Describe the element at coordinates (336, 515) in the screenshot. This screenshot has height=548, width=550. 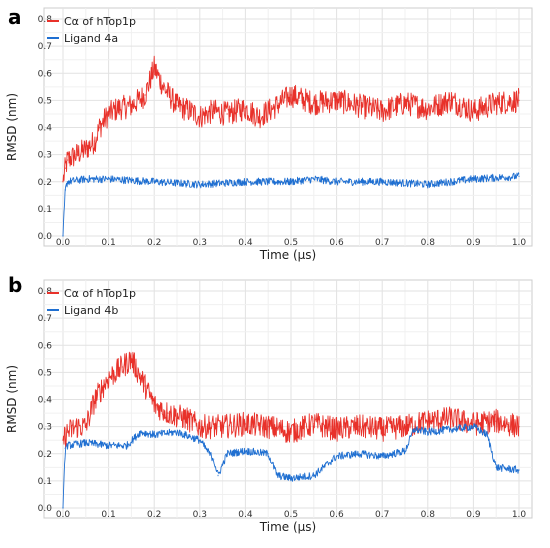
I see `x-tick-label: 0.6` at that location.